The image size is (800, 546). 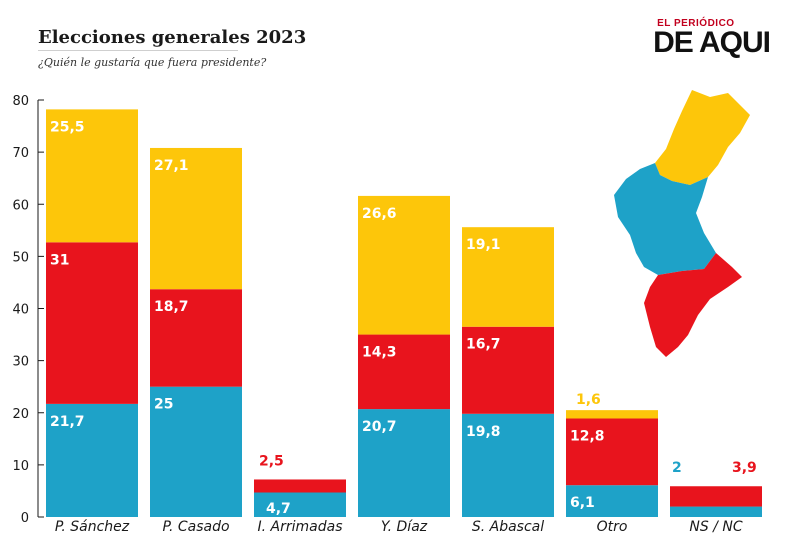 What do you see at coordinates (20, 414) in the screenshot?
I see `y-tick-label: 20` at bounding box center [20, 414].